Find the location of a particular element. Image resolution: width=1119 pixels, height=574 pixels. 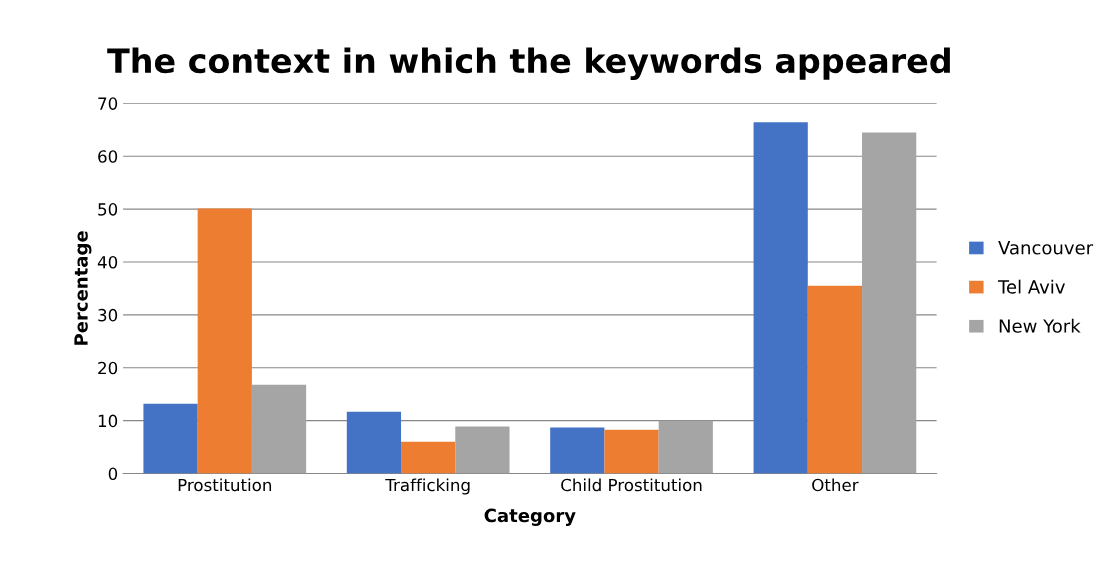

y-tick-label: 40 is located at coordinates (107, 262).